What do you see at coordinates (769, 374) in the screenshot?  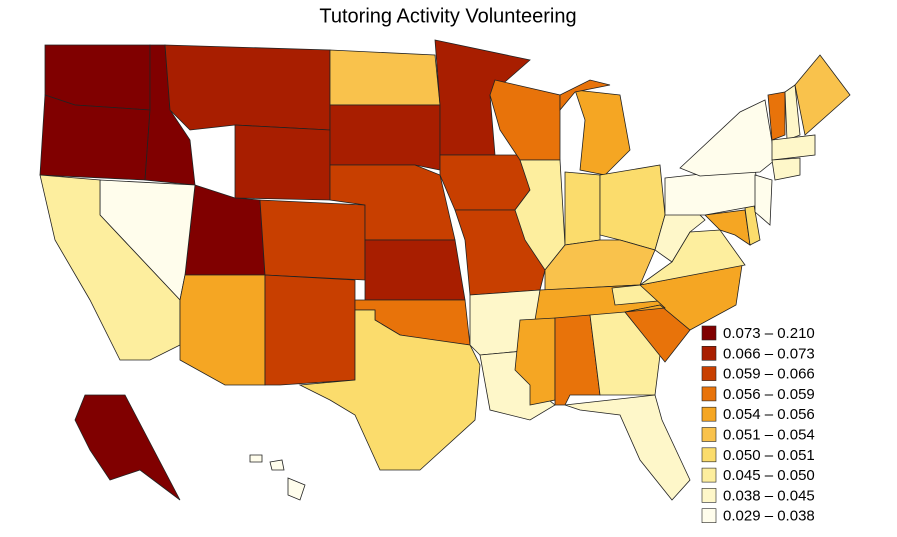 I see `legend-label: 0.059 – 0.066` at bounding box center [769, 374].